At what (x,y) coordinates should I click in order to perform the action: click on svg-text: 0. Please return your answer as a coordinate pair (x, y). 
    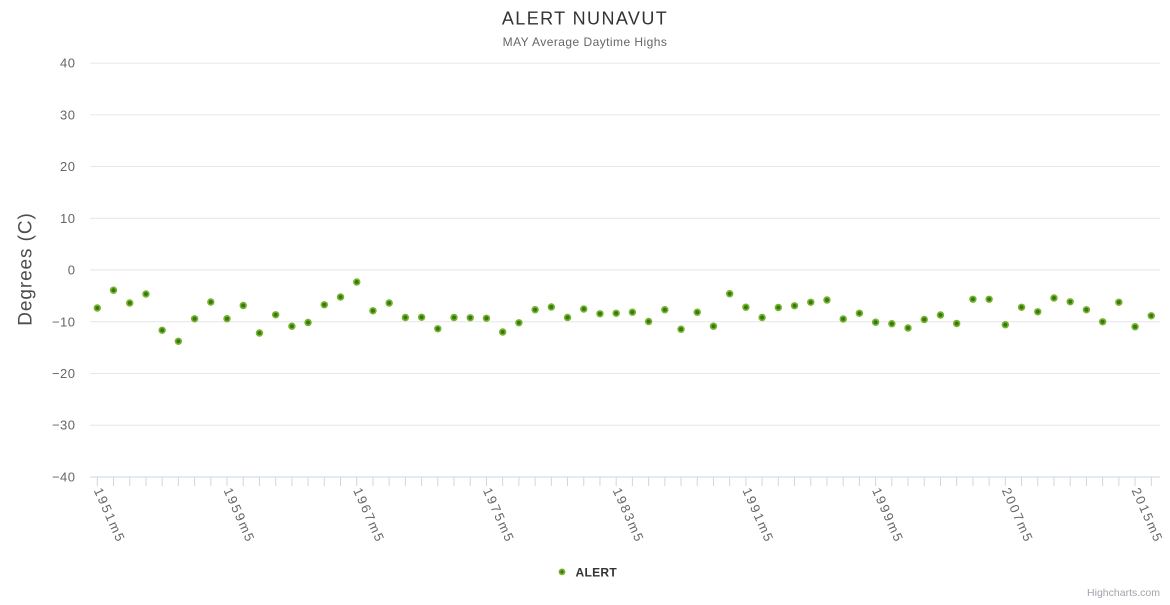
    Looking at the image, I should click on (72, 270).